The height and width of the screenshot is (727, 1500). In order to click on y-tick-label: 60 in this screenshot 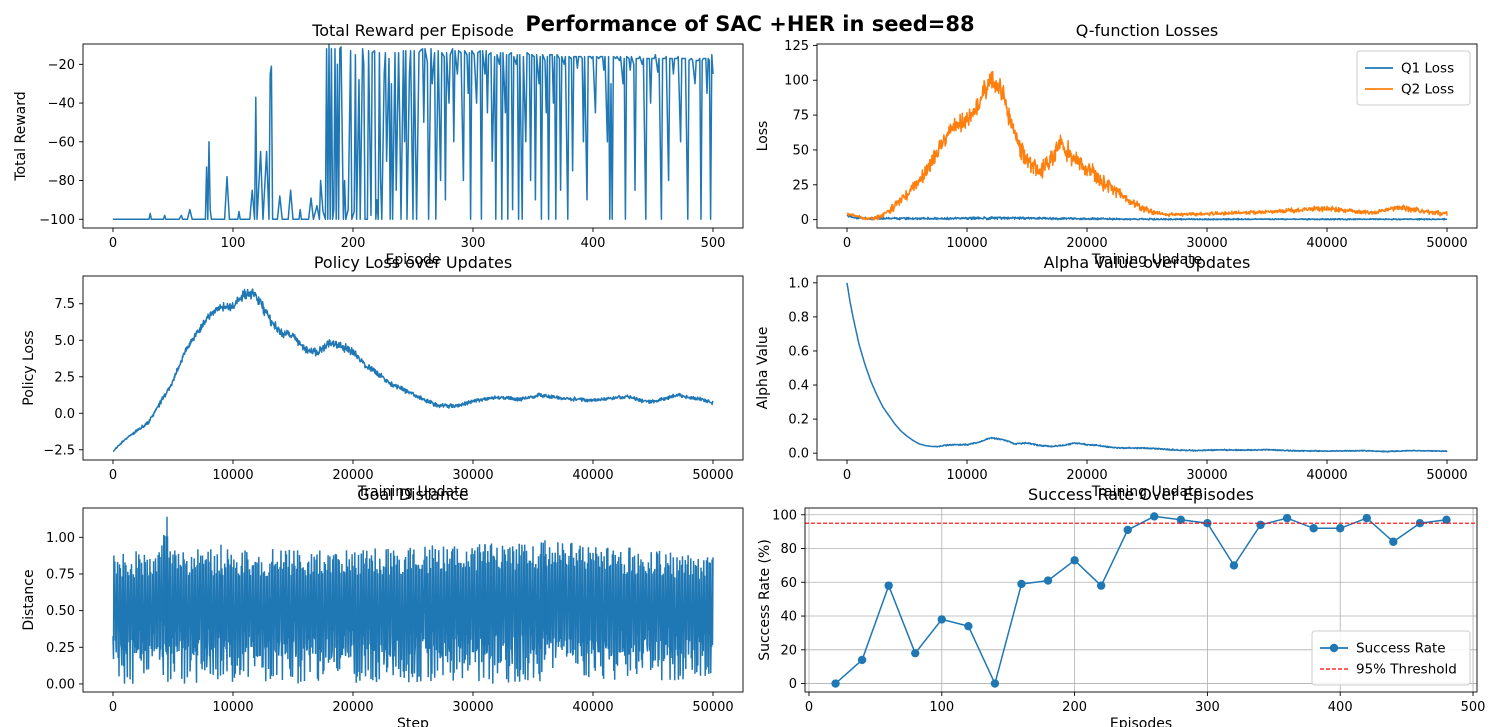, I will do `click(788, 583)`.